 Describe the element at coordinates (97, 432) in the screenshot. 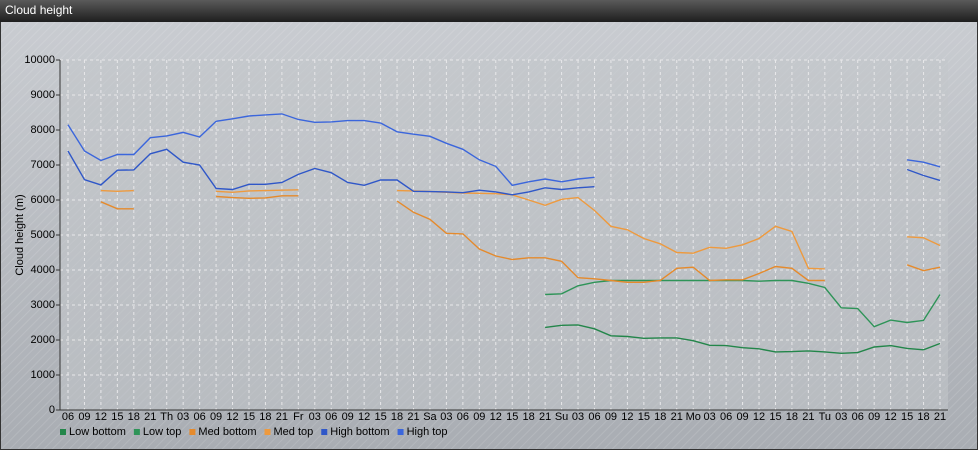

I see `legend-label: Low bottom` at that location.